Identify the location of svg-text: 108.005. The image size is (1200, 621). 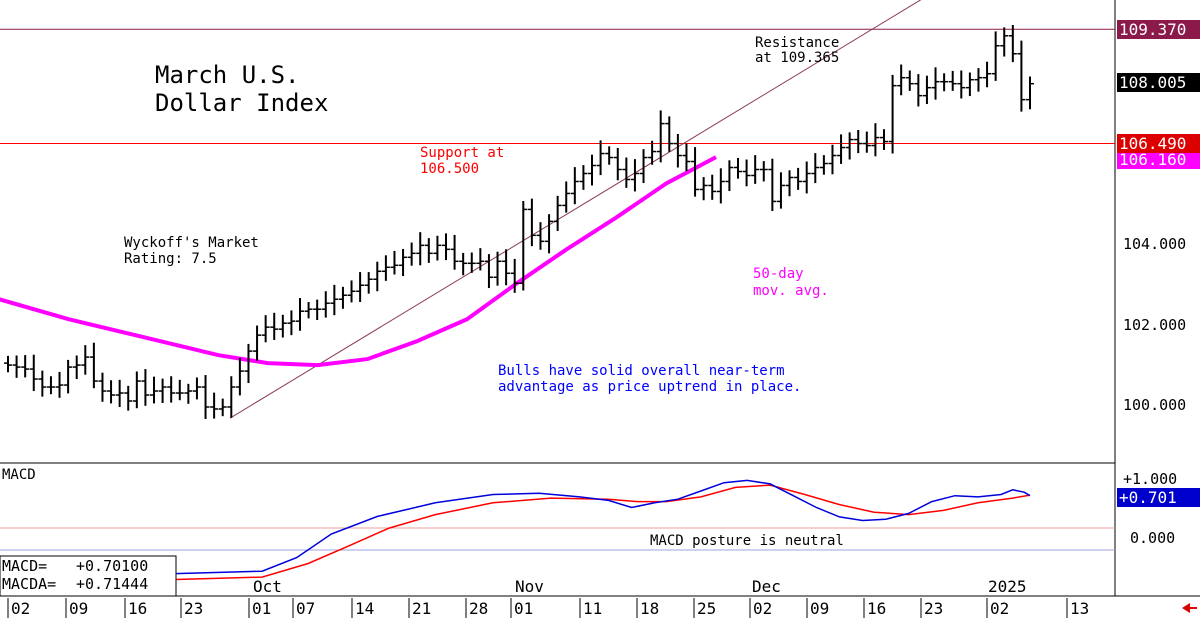
(1152, 82).